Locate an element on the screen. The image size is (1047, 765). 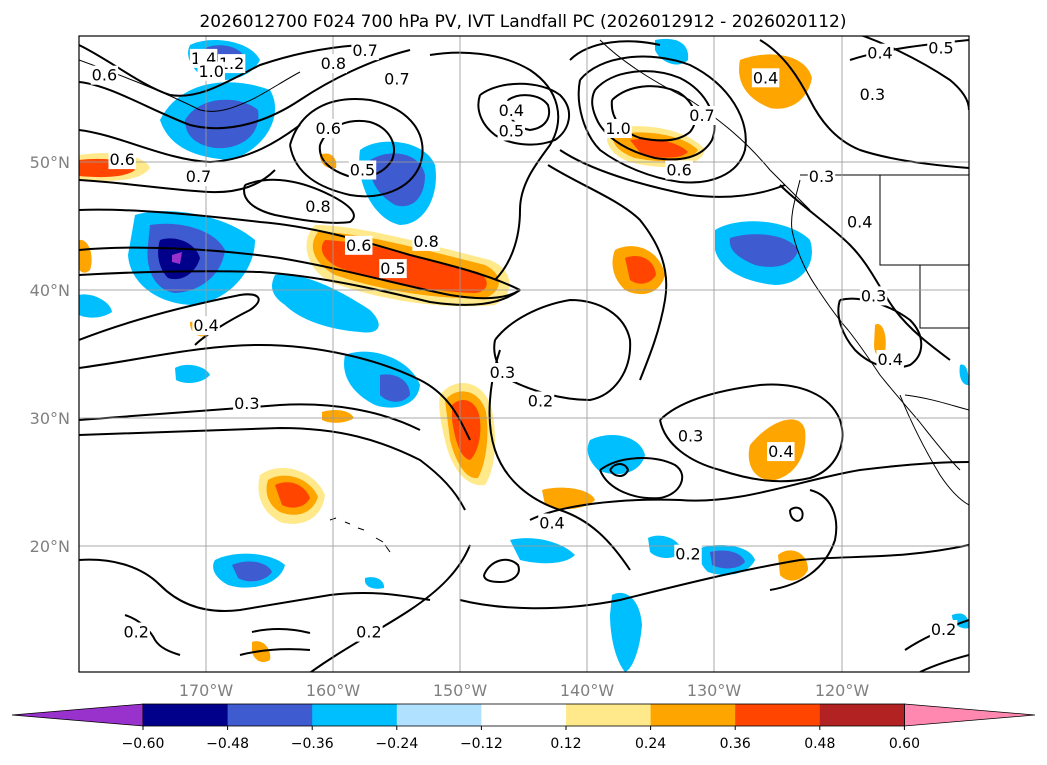
colorbar-tick-label: 0.48 is located at coordinates (819, 744).